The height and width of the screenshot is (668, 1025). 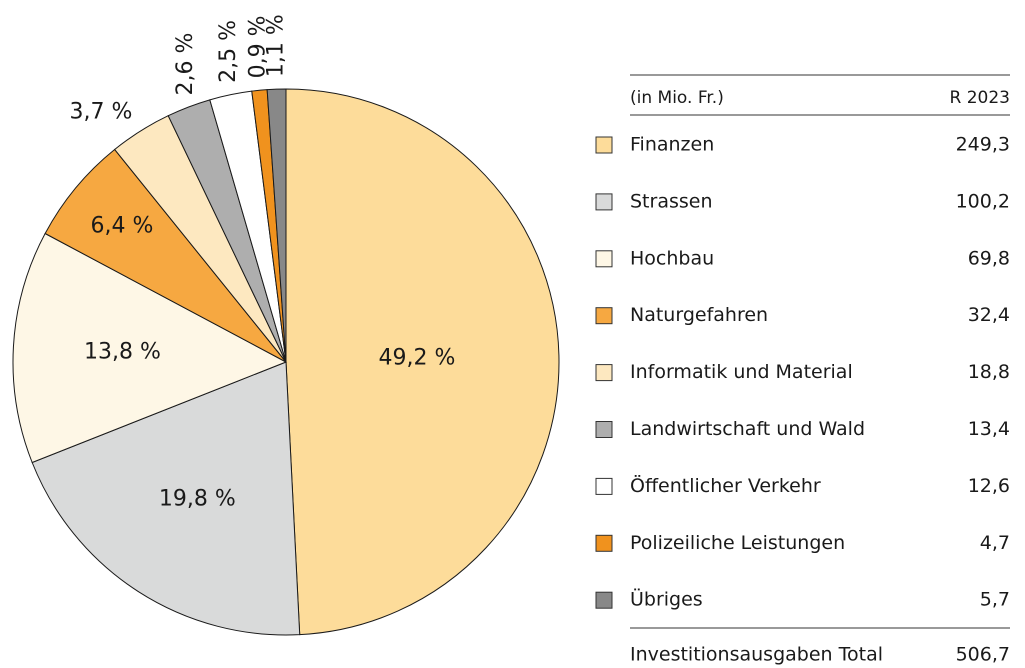 What do you see at coordinates (275, 45) in the screenshot?
I see `slice-label: 1,1 %` at bounding box center [275, 45].